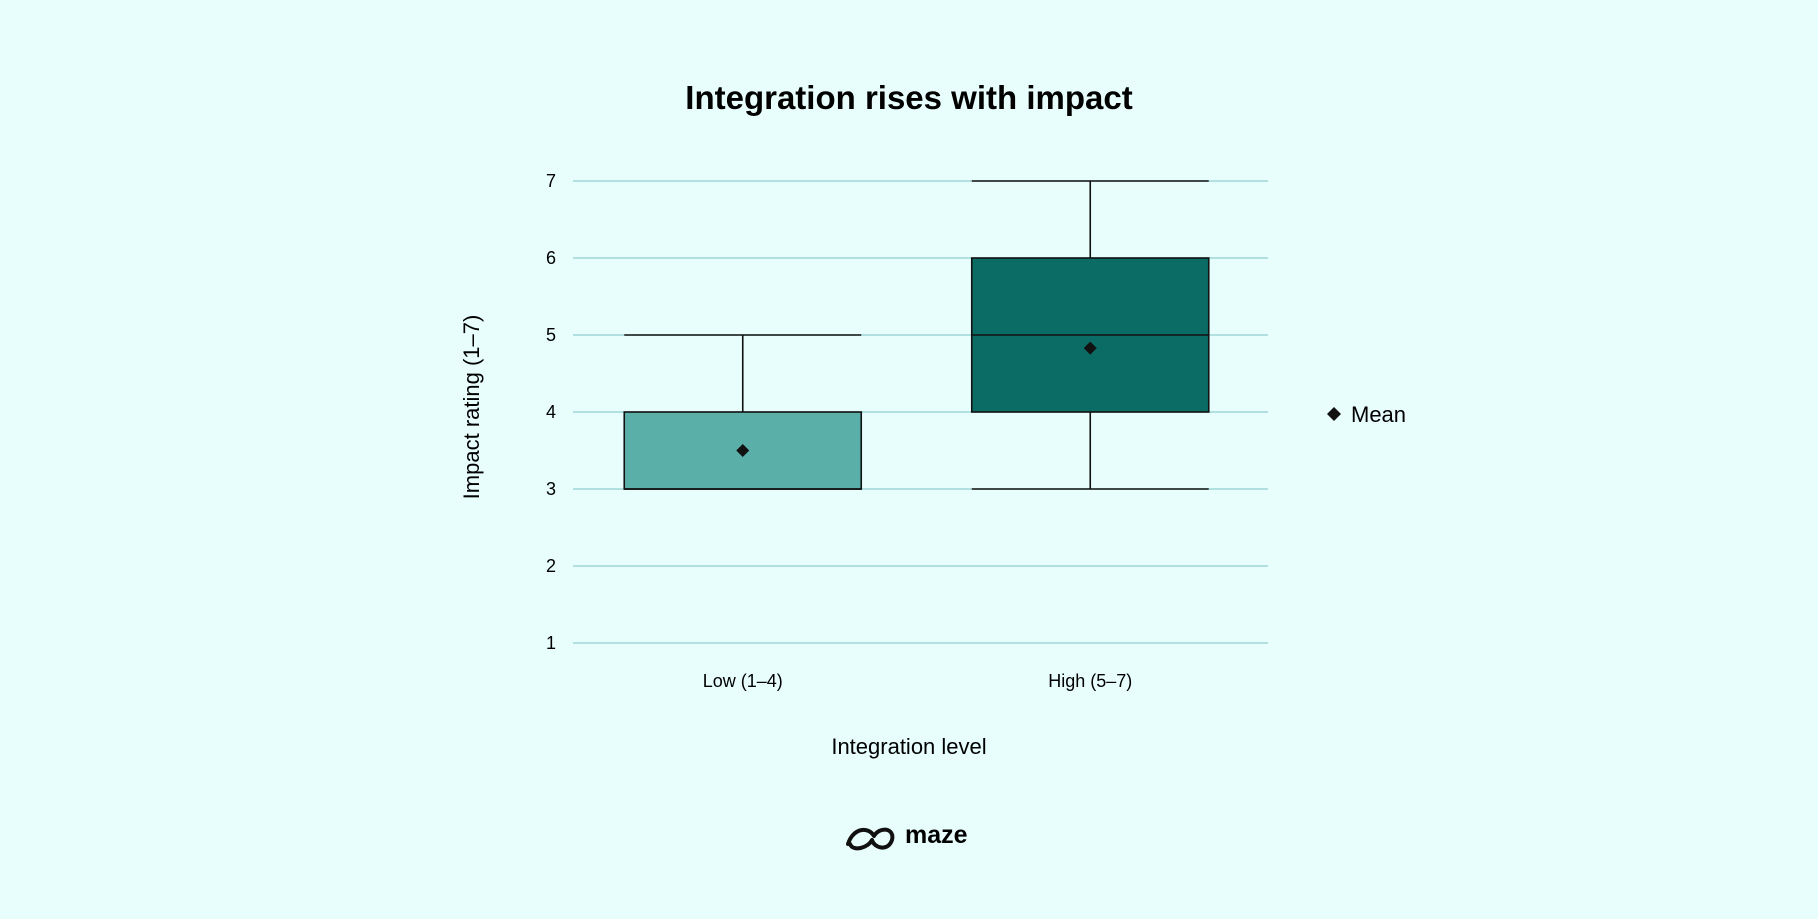  What do you see at coordinates (870, 839) in the screenshot?
I see `maze-logo-icon` at bounding box center [870, 839].